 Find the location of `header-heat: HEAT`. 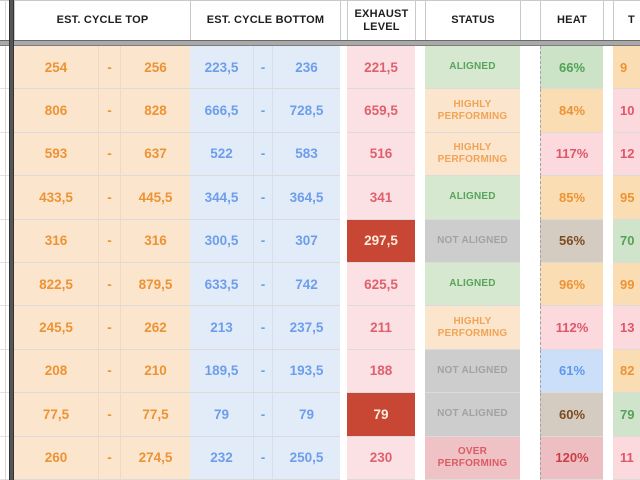

header-heat: HEAT is located at coordinates (571, 20).